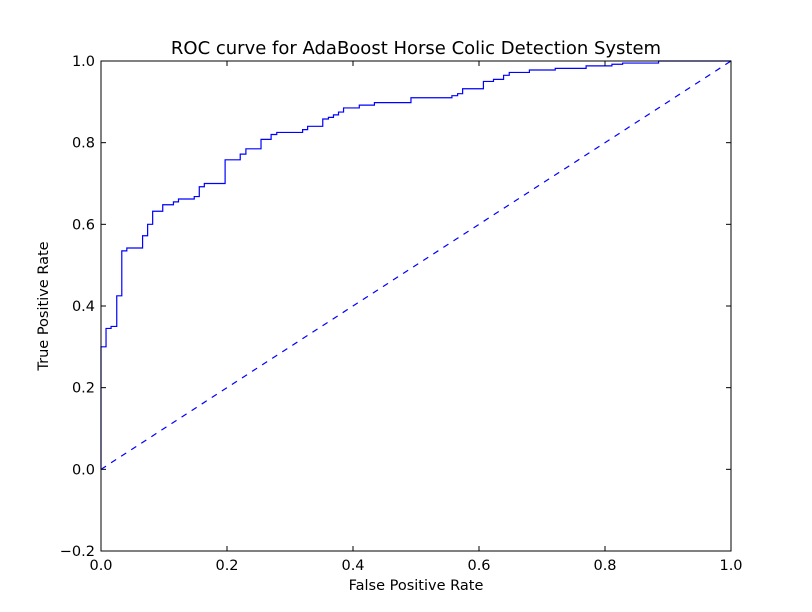 Image resolution: width=812 pixels, height=612 pixels. I want to click on y-tick-label: 0.4, so click(83, 307).